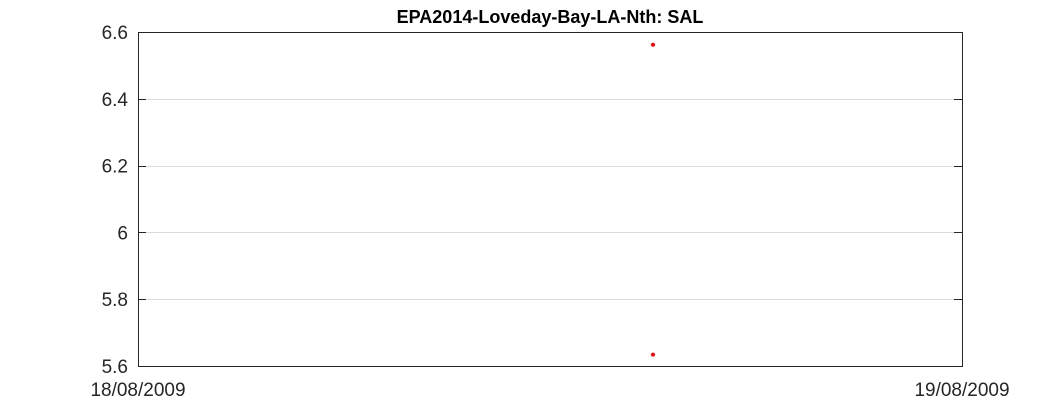 The image size is (1063, 413). What do you see at coordinates (122, 233) in the screenshot?
I see `y-tick-label: 6` at bounding box center [122, 233].